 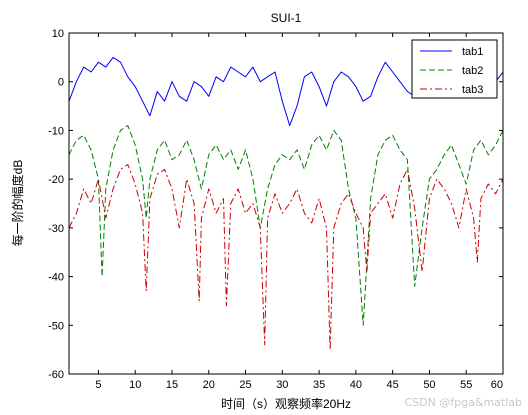 I want to click on x-tick-label: 55, so click(x=466, y=385).